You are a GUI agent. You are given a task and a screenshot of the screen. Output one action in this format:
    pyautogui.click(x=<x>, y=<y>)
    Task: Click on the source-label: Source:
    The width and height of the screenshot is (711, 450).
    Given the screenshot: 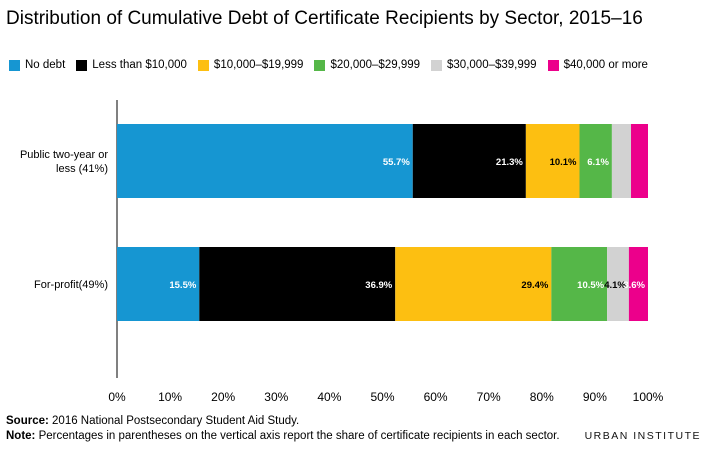 What is the action you would take?
    pyautogui.click(x=27, y=421)
    